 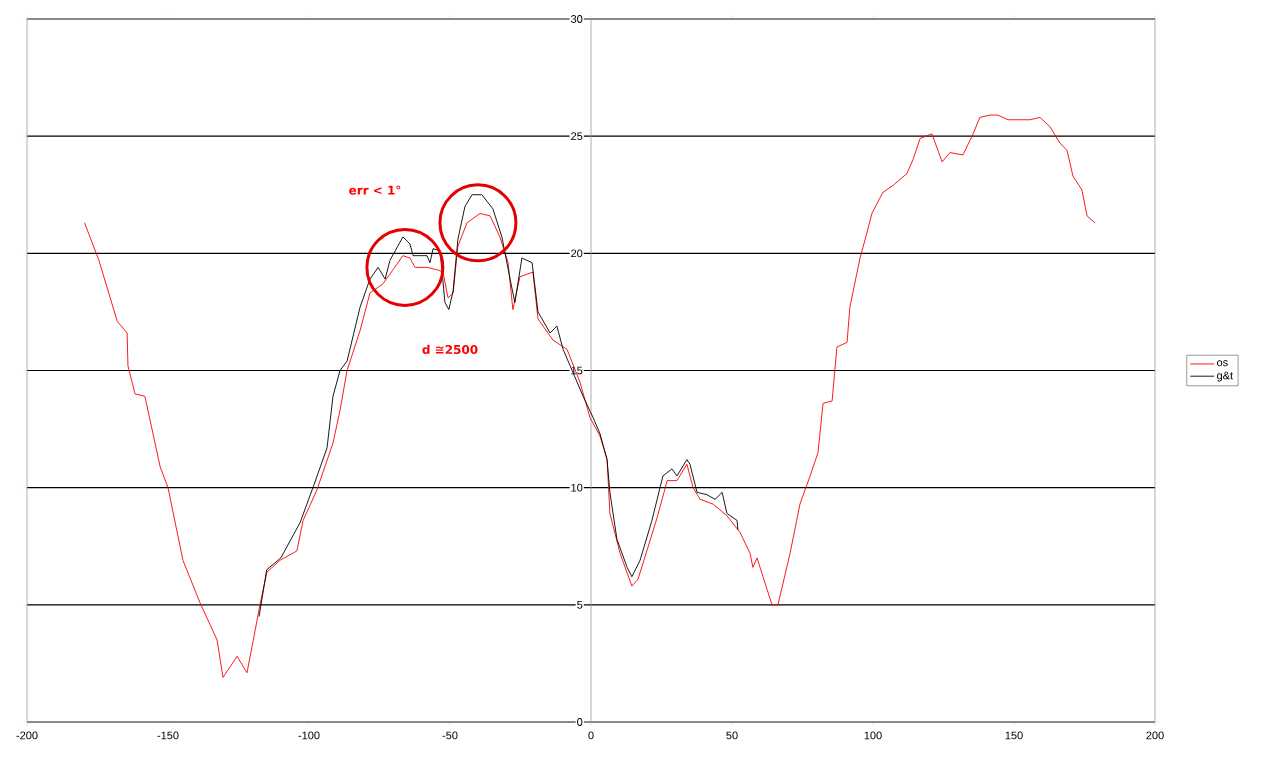 I want to click on x-tick-label: 50, so click(x=732, y=735).